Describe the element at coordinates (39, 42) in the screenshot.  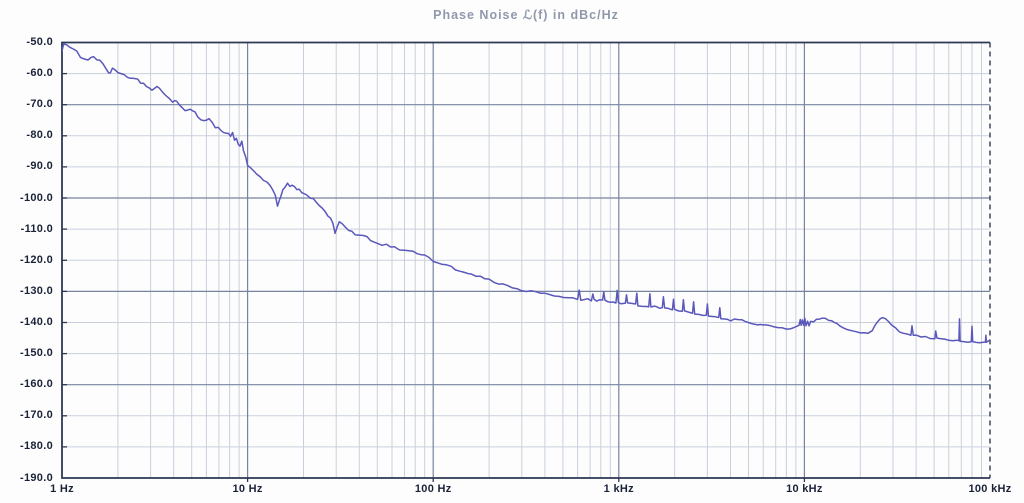
I see `y-axis-tick-label: -50.0` at that location.